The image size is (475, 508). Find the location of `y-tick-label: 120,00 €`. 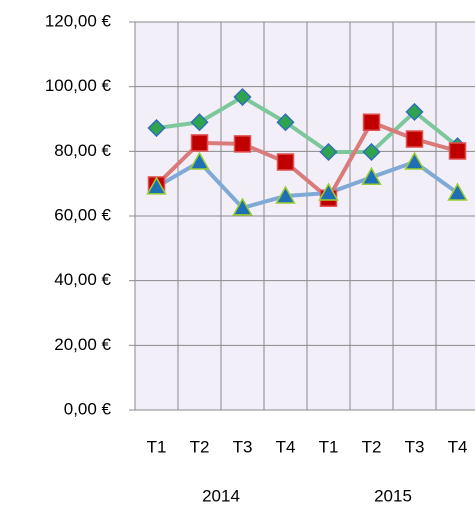

y-tick-label: 120,00 € is located at coordinates (78, 20).